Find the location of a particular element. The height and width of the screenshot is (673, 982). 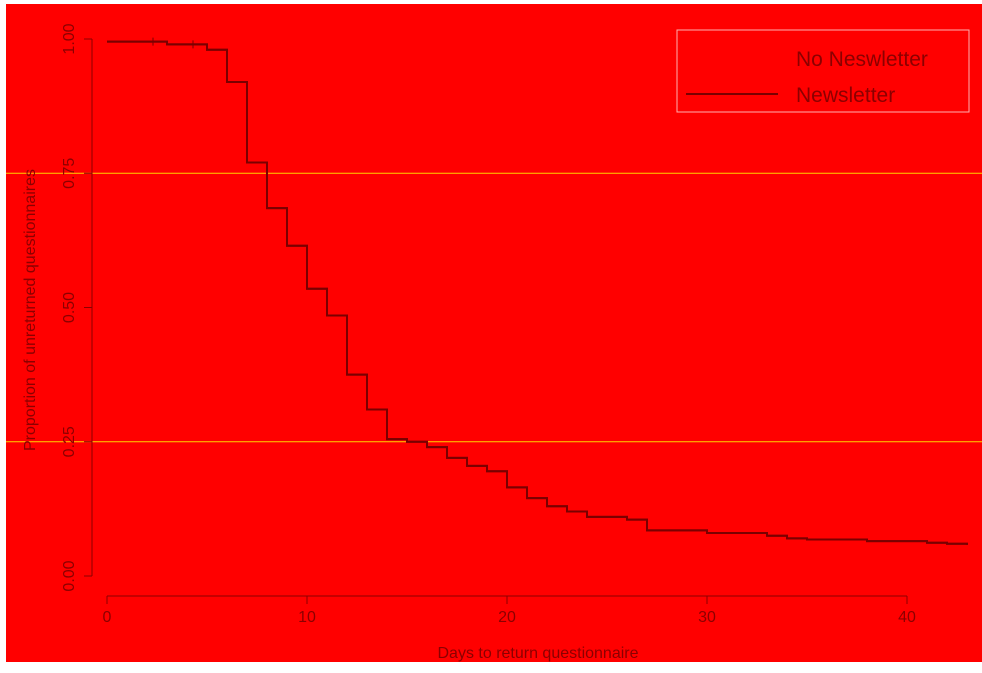

y-tick-label-3: 0.75 is located at coordinates (69, 173).